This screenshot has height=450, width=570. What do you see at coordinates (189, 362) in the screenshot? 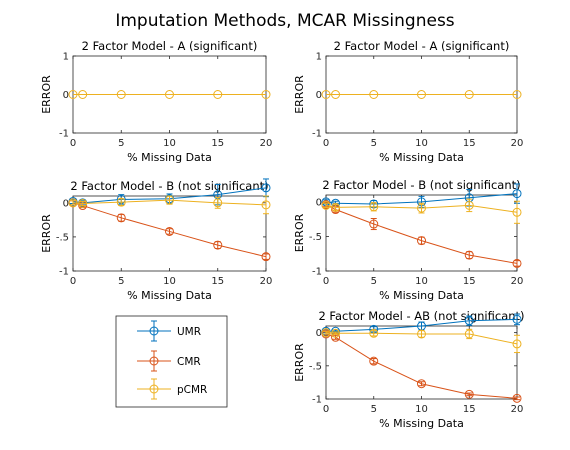
I see `legend-label: CMR` at bounding box center [189, 362].